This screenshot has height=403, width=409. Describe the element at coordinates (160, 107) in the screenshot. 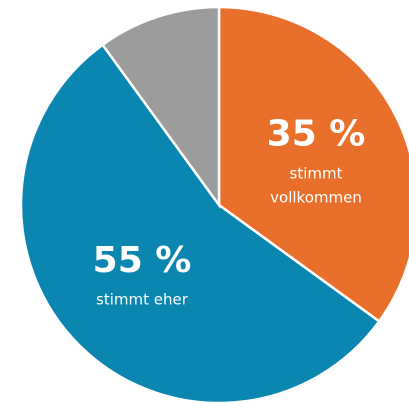

I see `pie-slice` at that location.